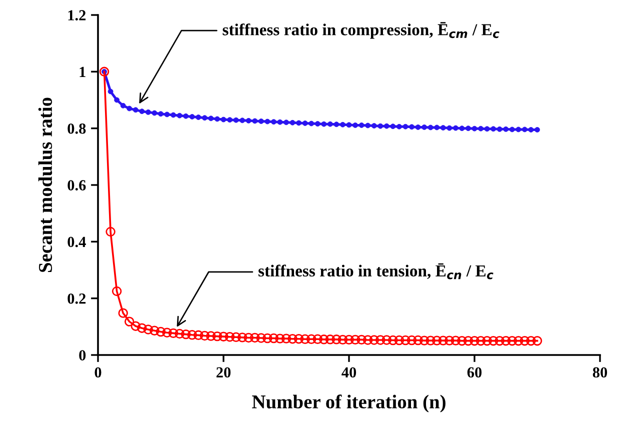 The height and width of the screenshot is (448, 630). Describe the element at coordinates (77, 15) in the screenshot. I see `y-tick-label: 1.2` at that location.